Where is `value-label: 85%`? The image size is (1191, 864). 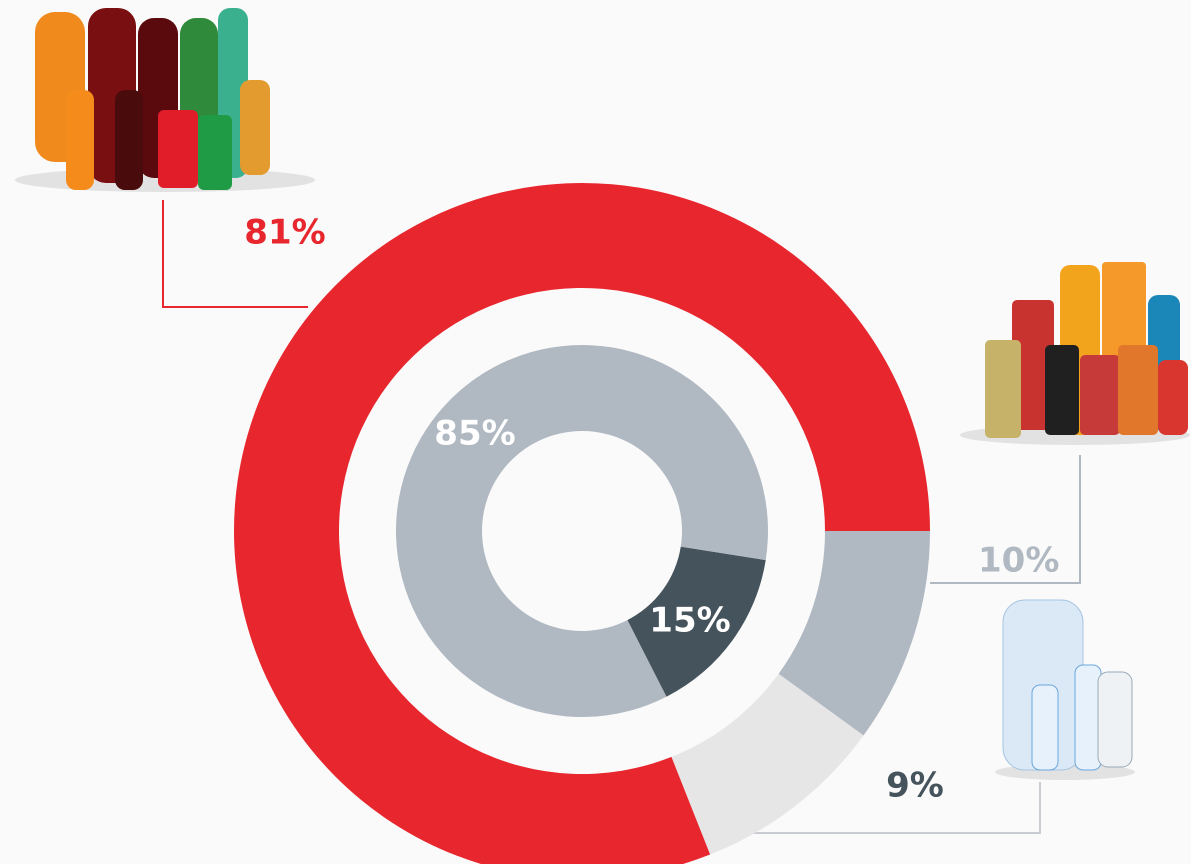 value-label: 85% is located at coordinates (474, 434).